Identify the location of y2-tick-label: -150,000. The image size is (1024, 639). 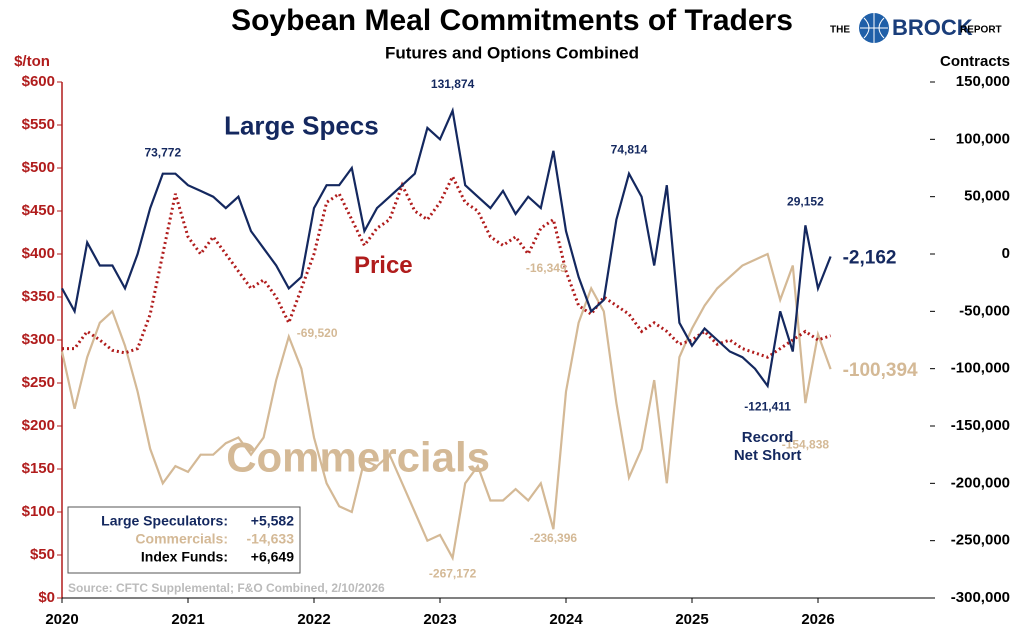
(980, 425).